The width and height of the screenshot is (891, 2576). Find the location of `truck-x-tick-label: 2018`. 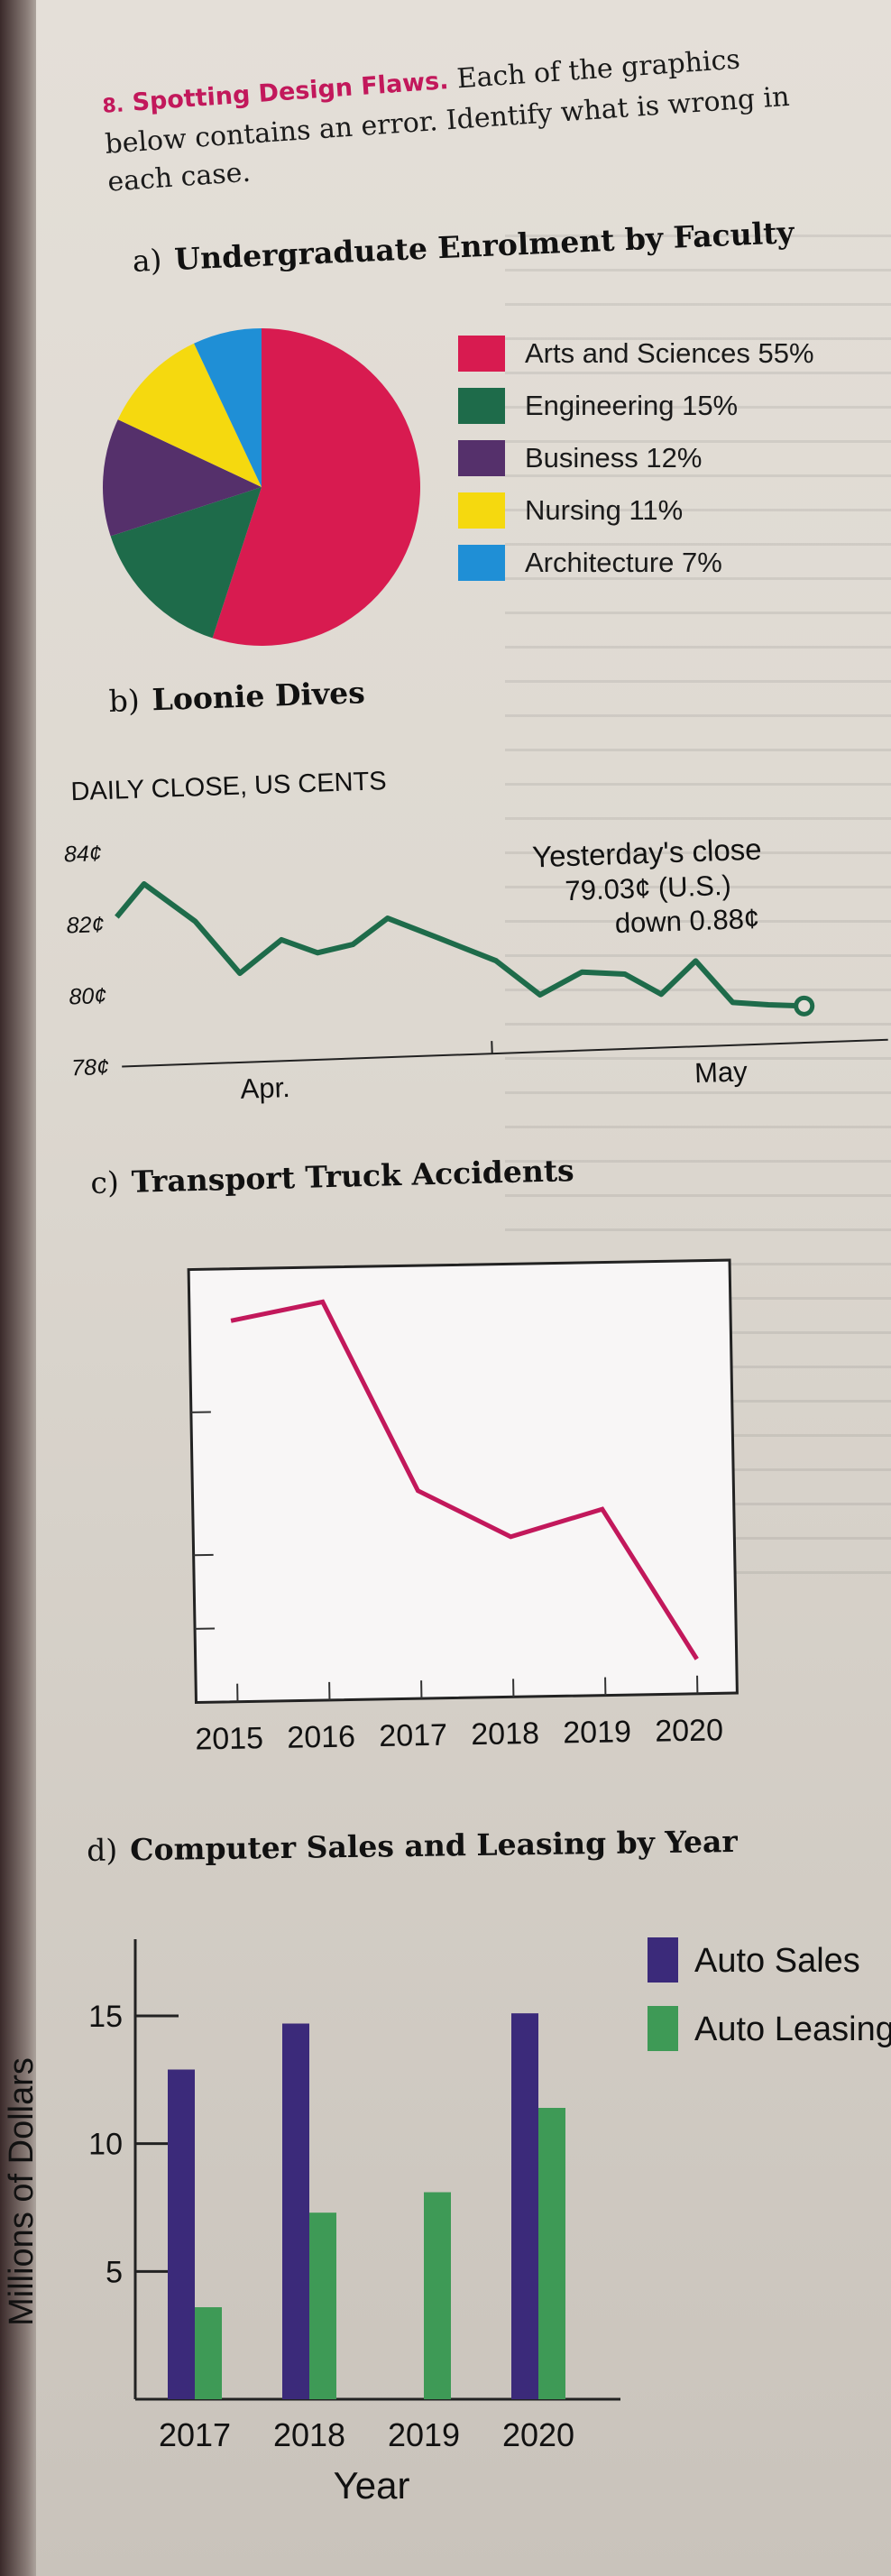

truck-x-tick-label: 2018 is located at coordinates (505, 1734).